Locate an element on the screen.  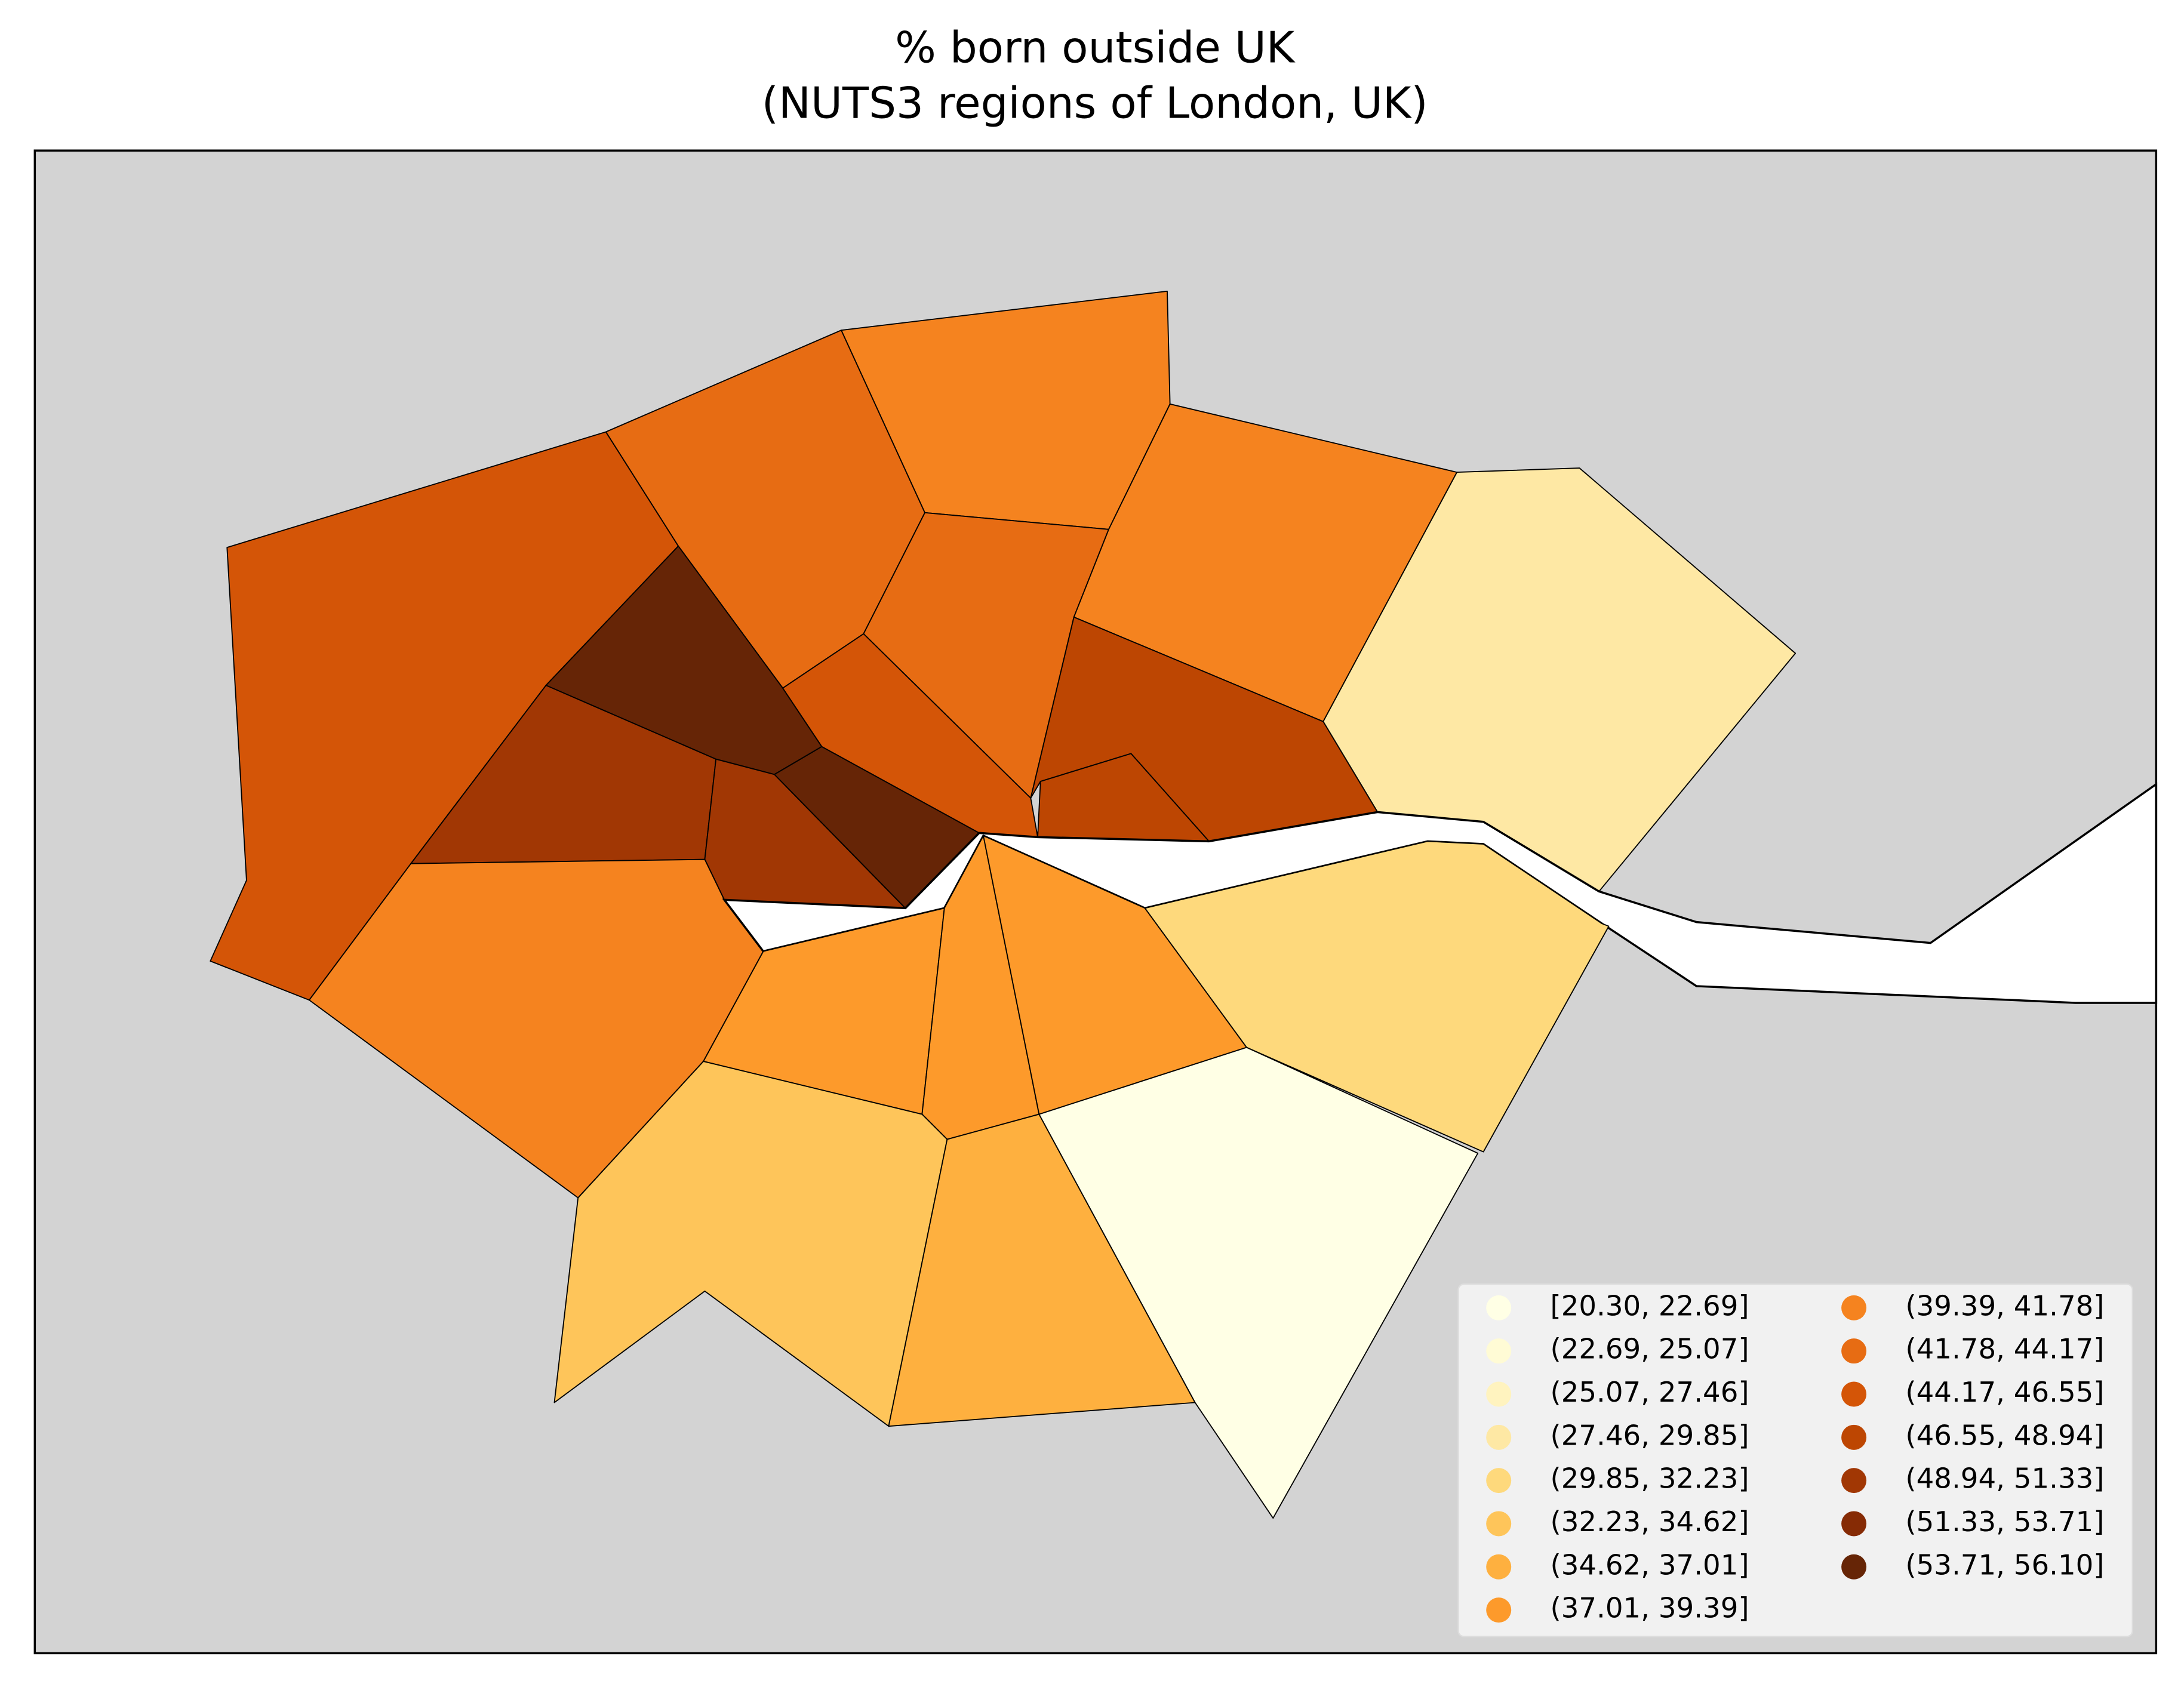
legend-label: (34.62, 37.01] is located at coordinates (1650, 1565).